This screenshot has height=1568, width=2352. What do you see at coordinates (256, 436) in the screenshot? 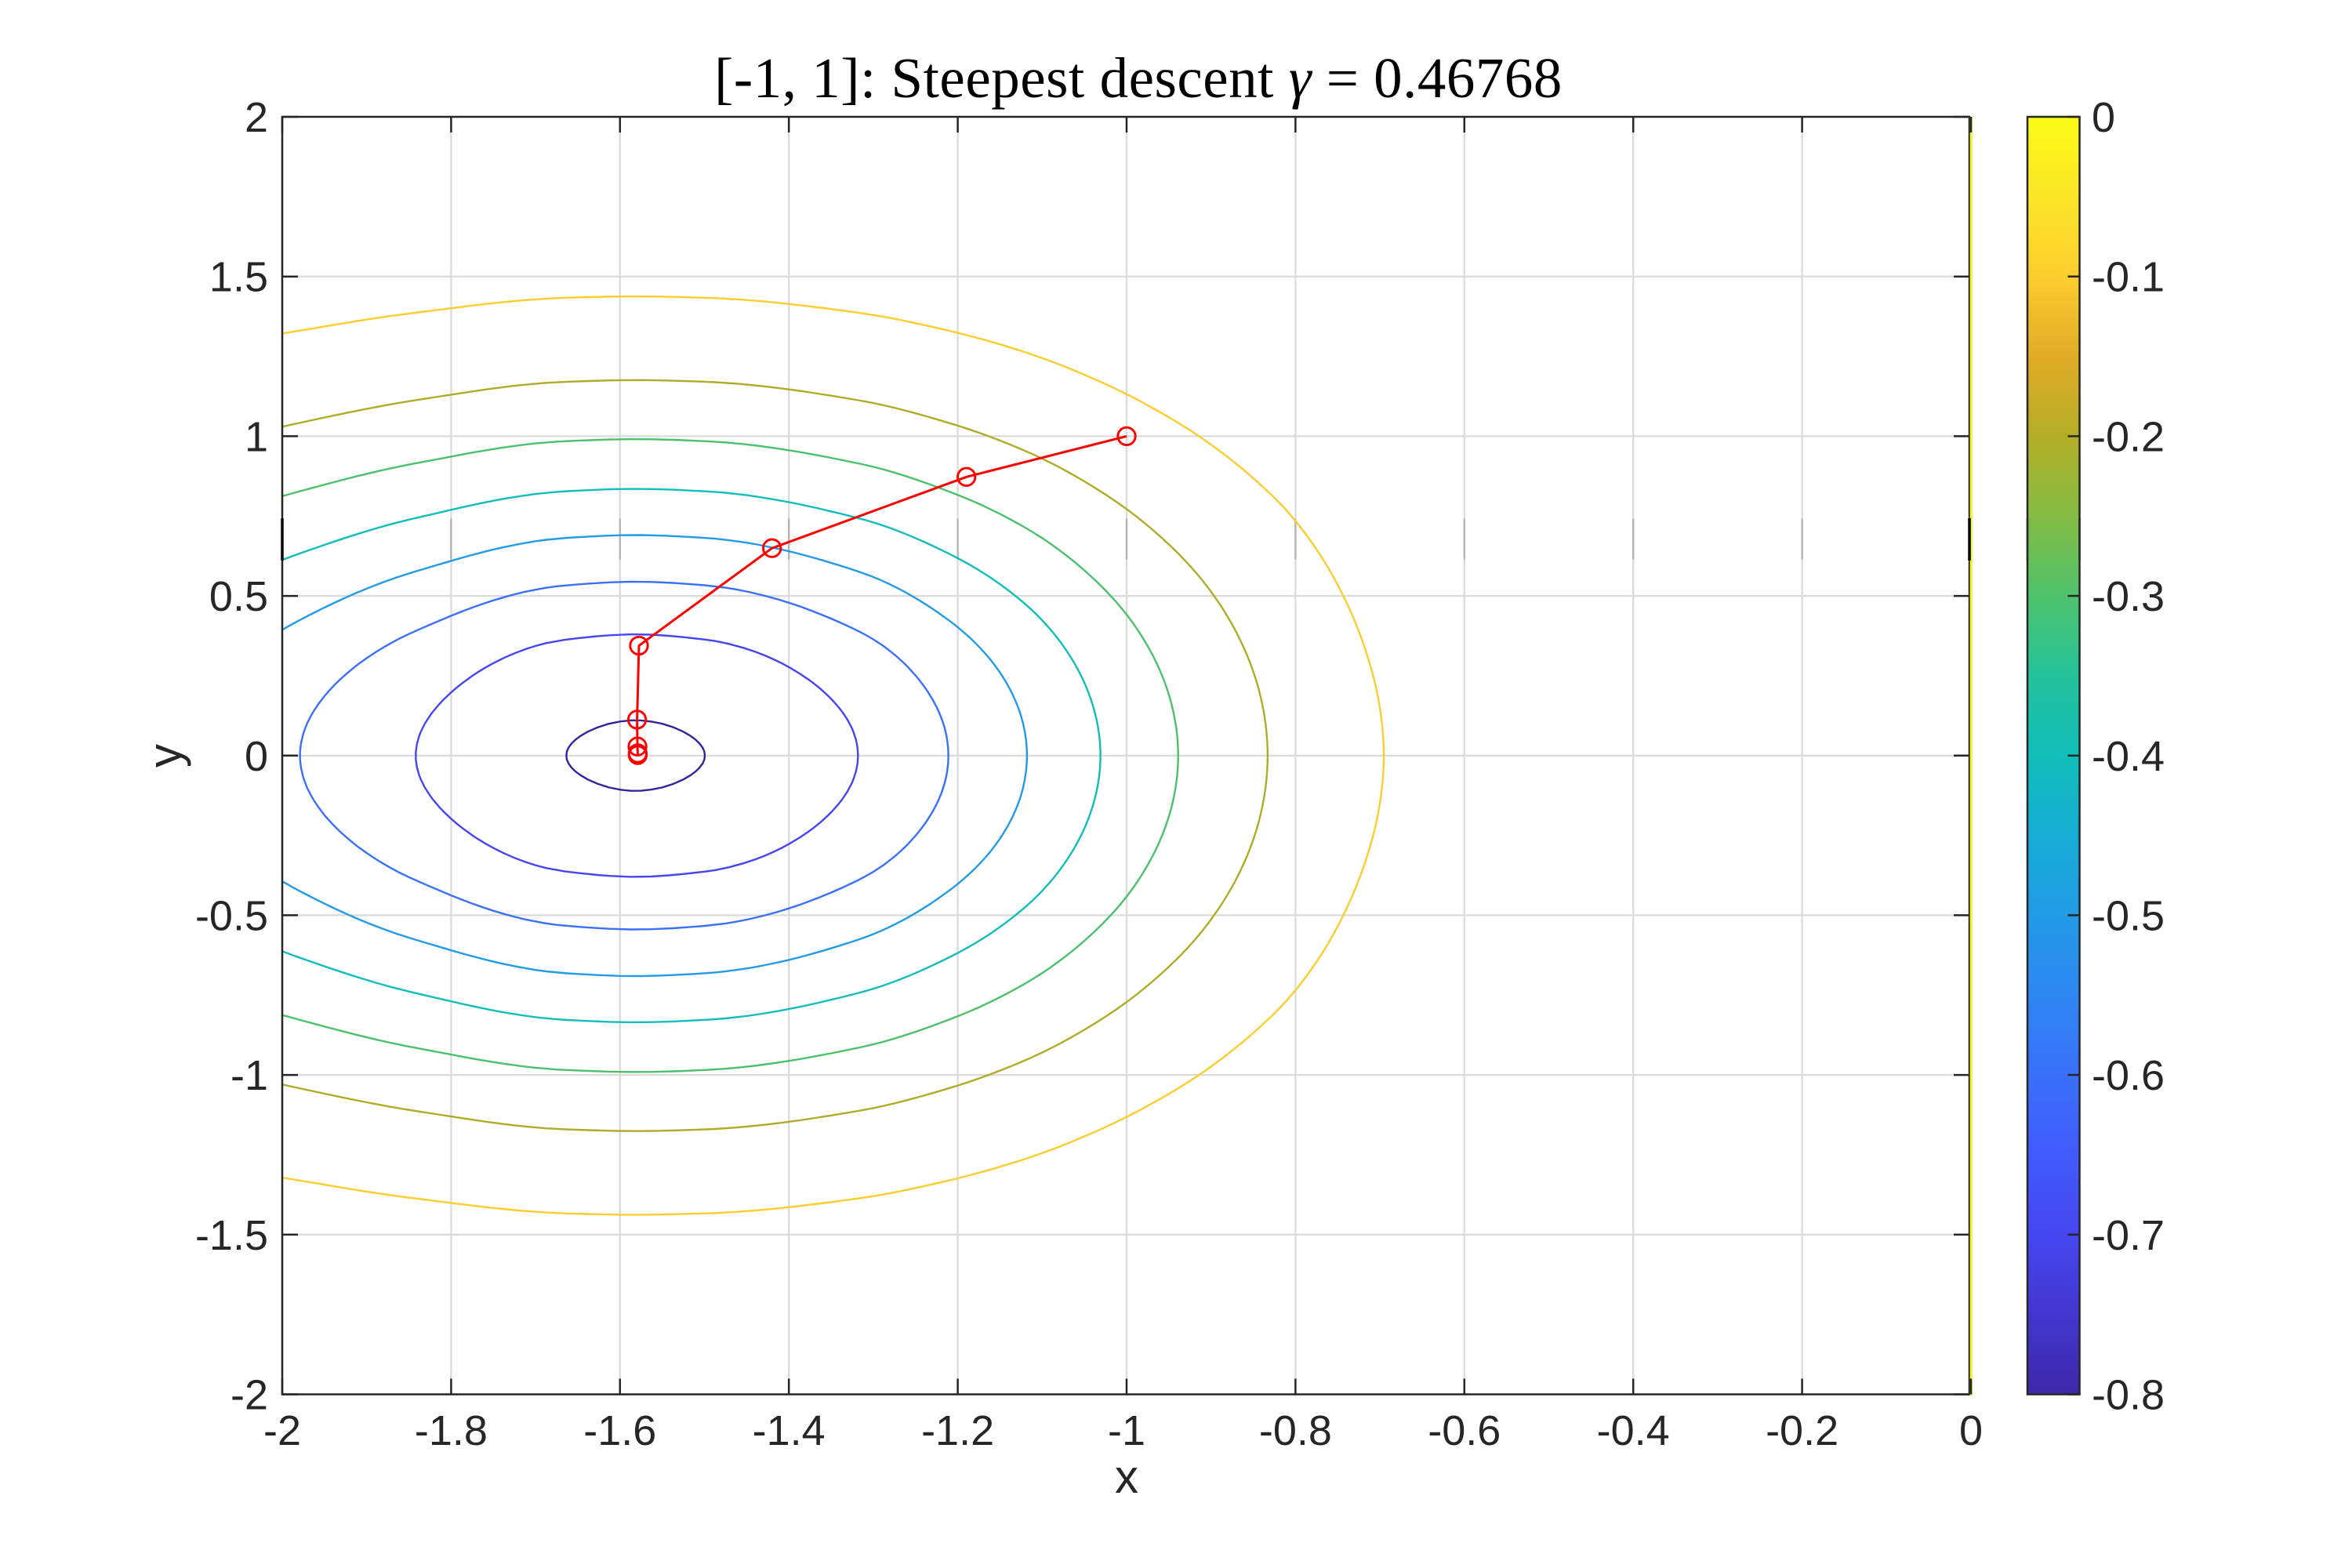
I see `svg-text: 1` at bounding box center [256, 436].